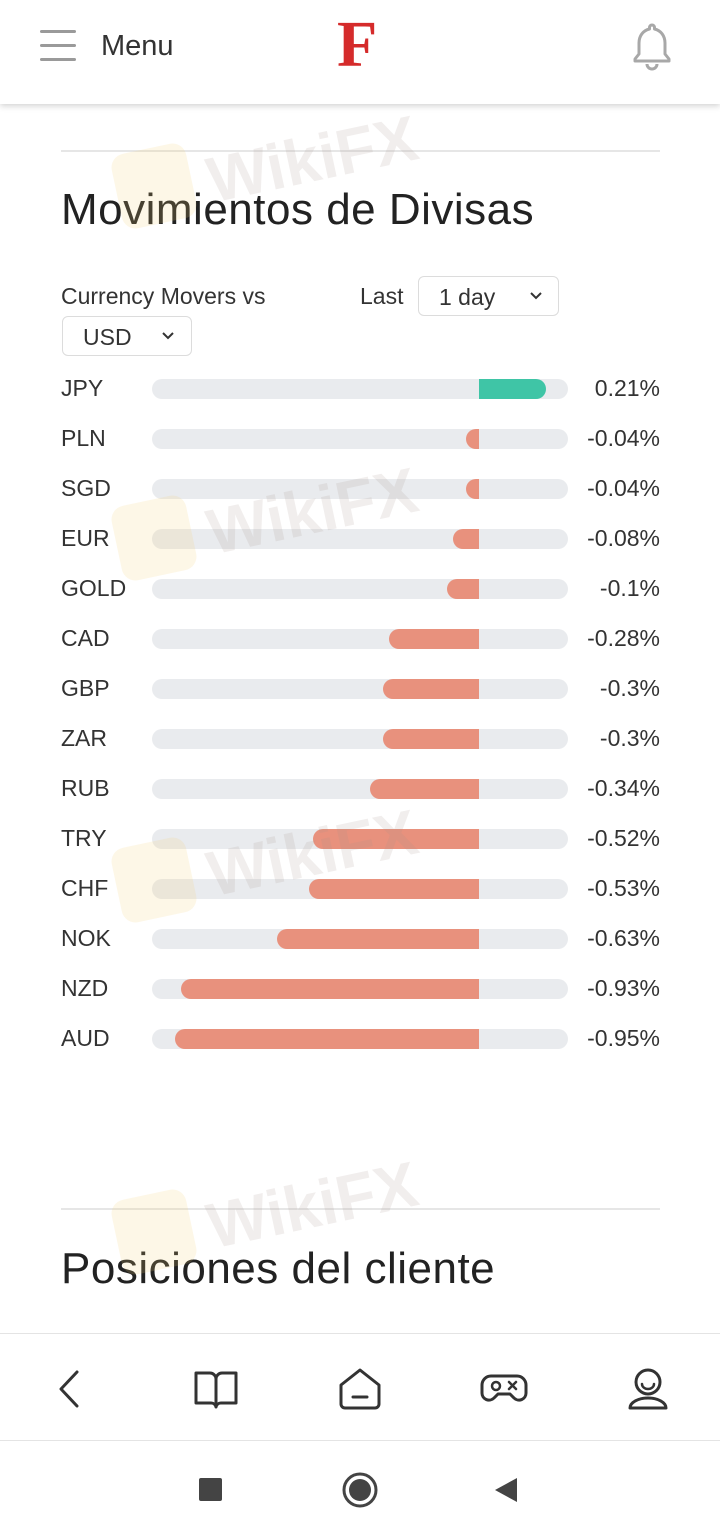 The height and width of the screenshot is (1537, 720). Describe the element at coordinates (85, 638) in the screenshot. I see `currency-code: CAD` at that location.